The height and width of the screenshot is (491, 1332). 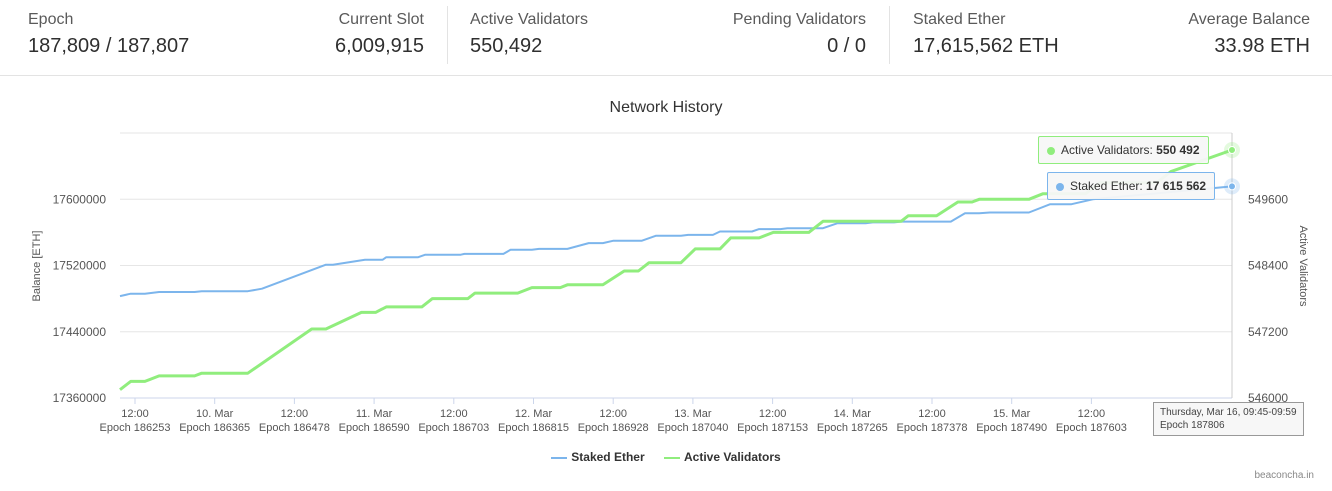 I want to click on legend-item-active-validators: Active Validators, so click(x=722, y=457).